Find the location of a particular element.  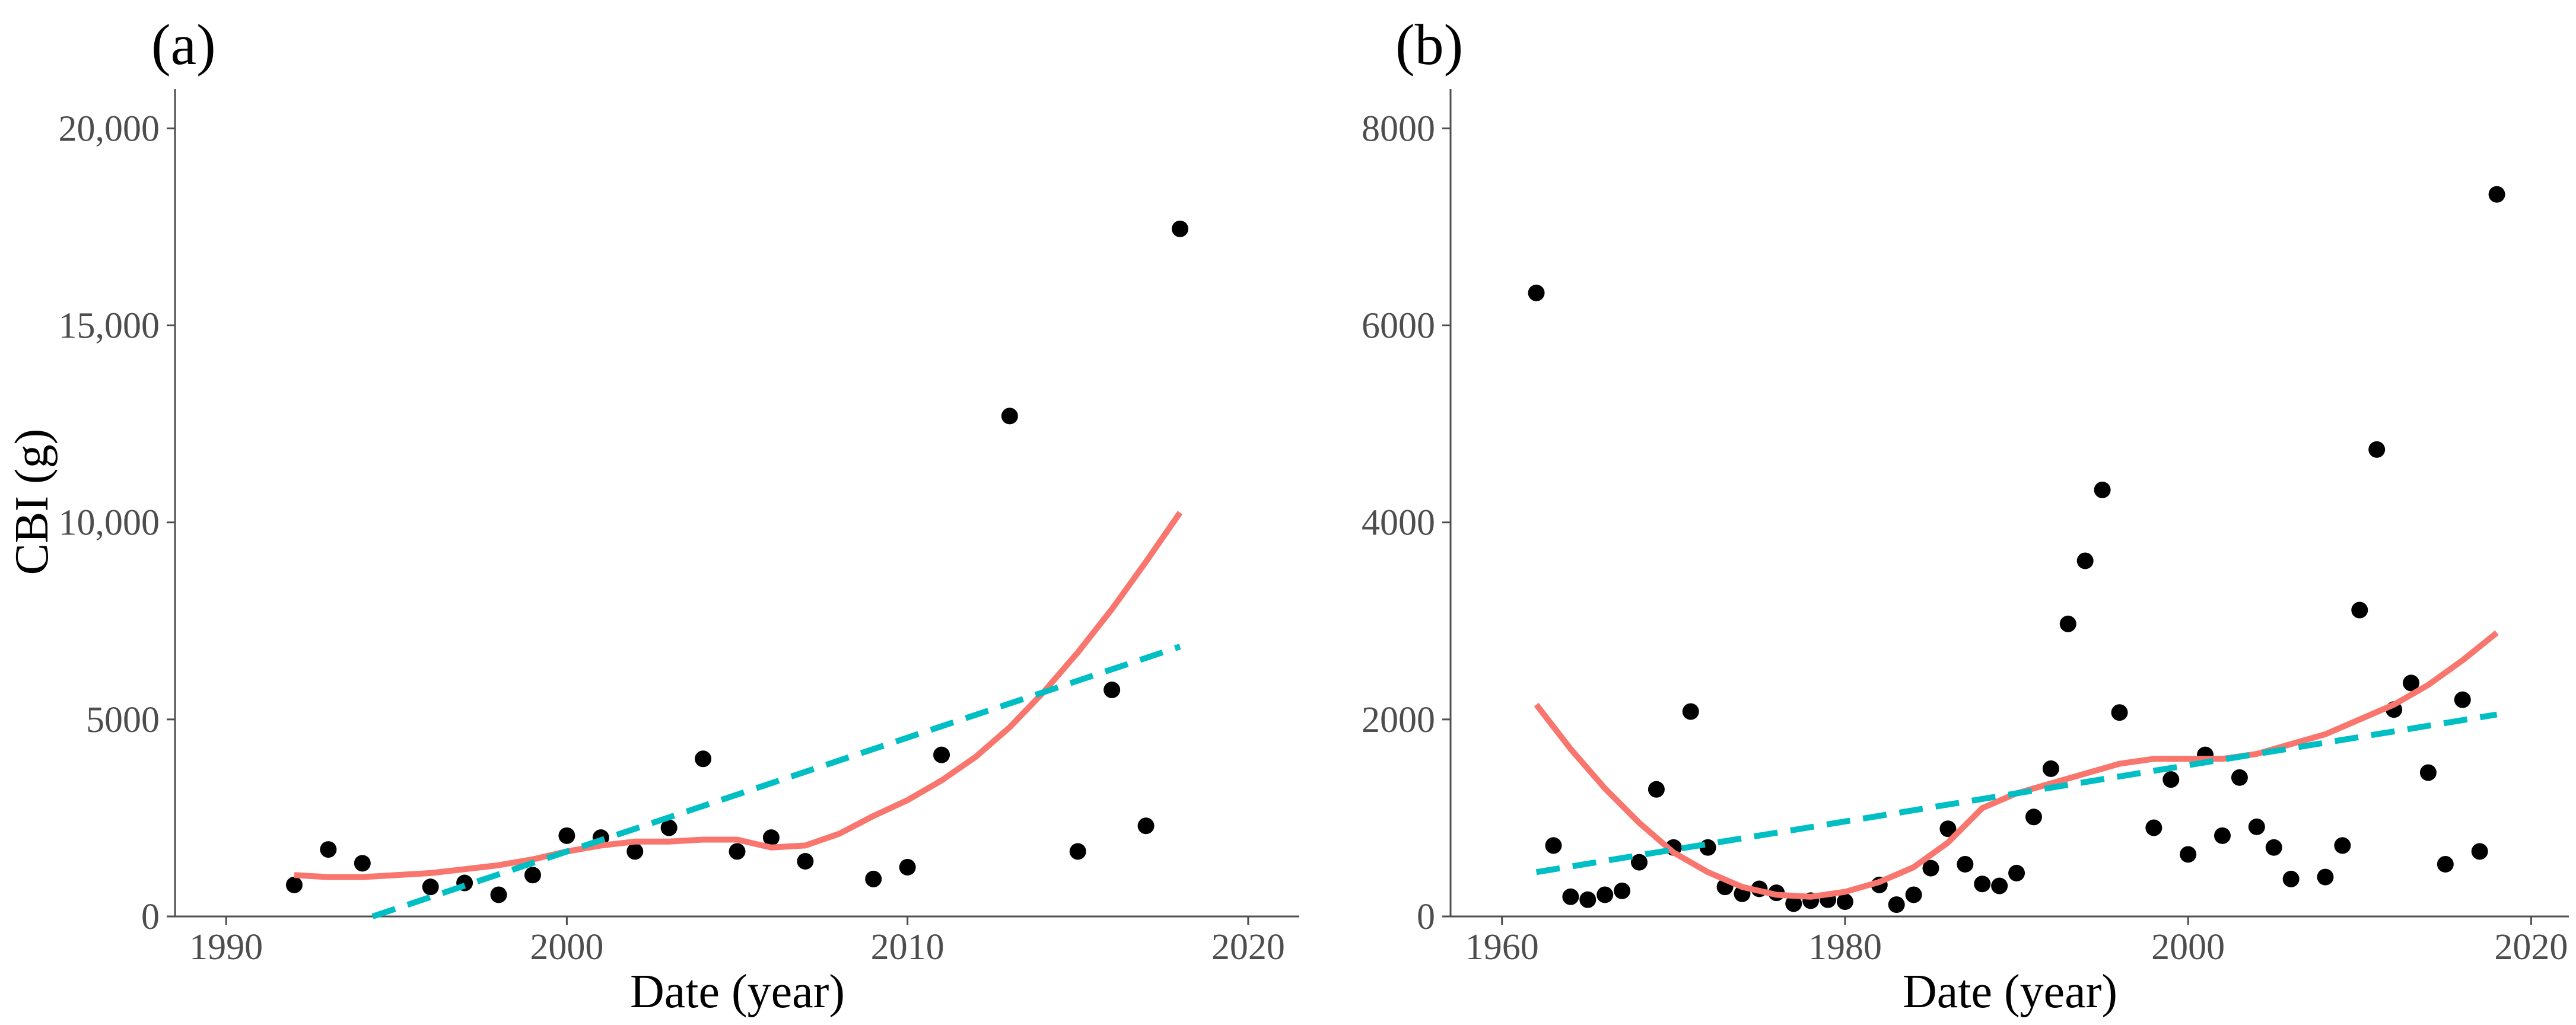

panel-b-y-tick-label: 8000 is located at coordinates (1398, 129).